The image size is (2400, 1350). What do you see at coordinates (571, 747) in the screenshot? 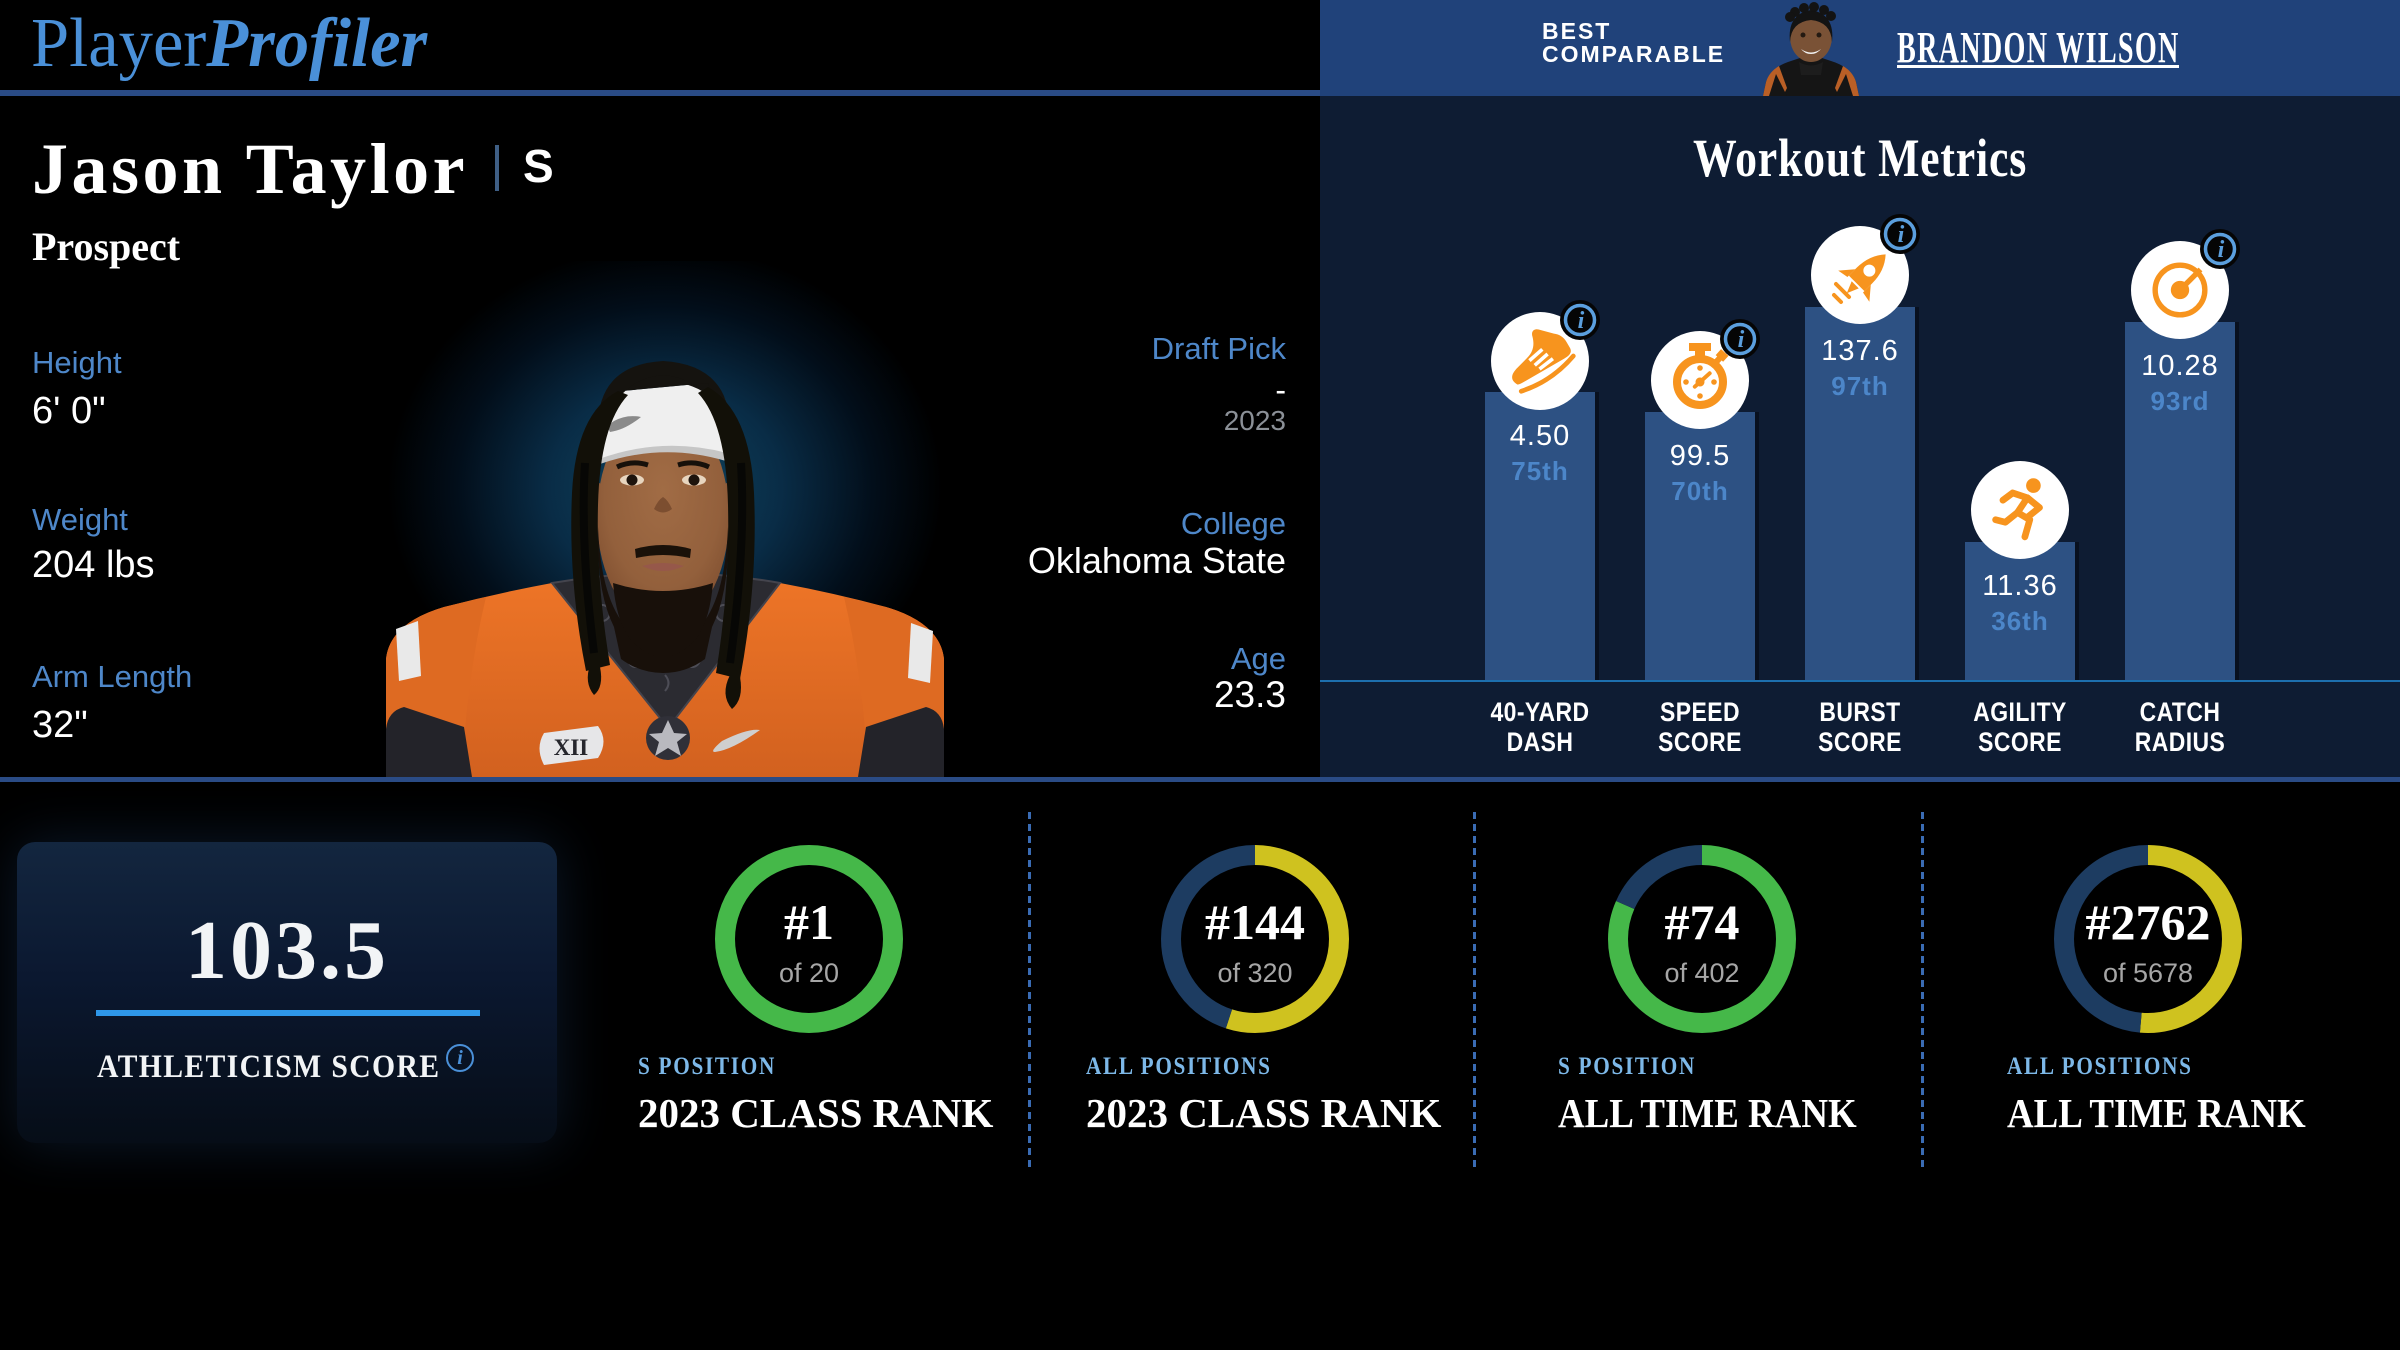
I see `svg-text: XII` at bounding box center [571, 747].